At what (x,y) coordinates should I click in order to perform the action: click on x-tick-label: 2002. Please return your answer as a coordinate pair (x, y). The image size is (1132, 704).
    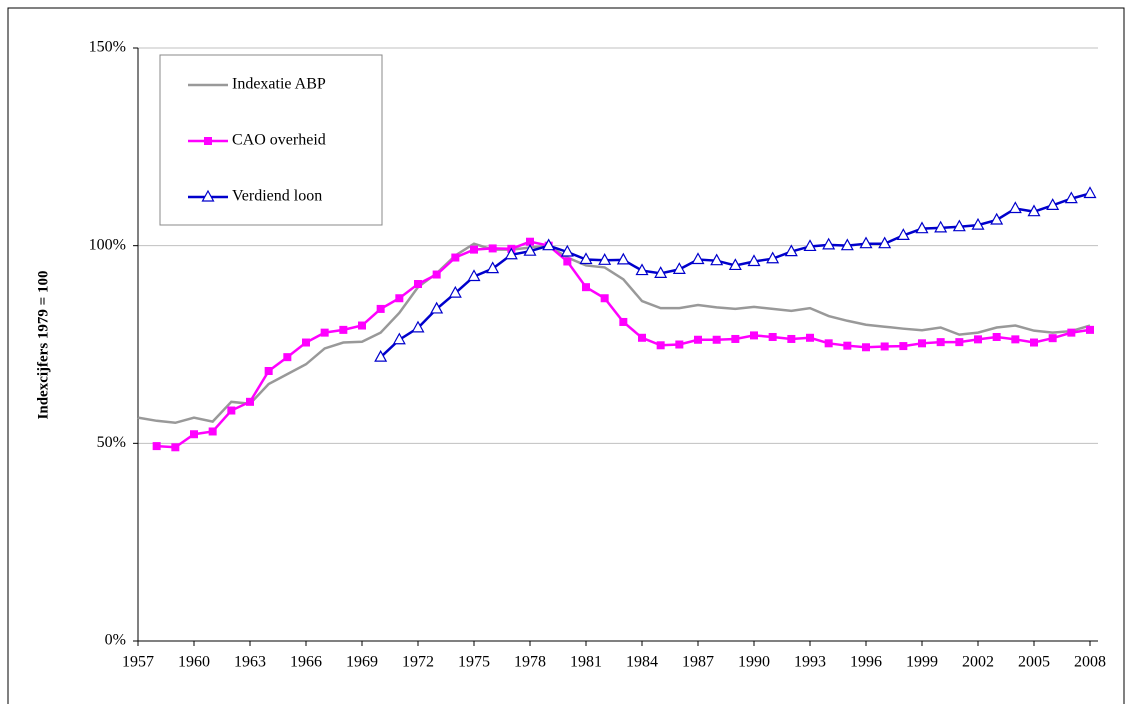
    Looking at the image, I should click on (978, 662).